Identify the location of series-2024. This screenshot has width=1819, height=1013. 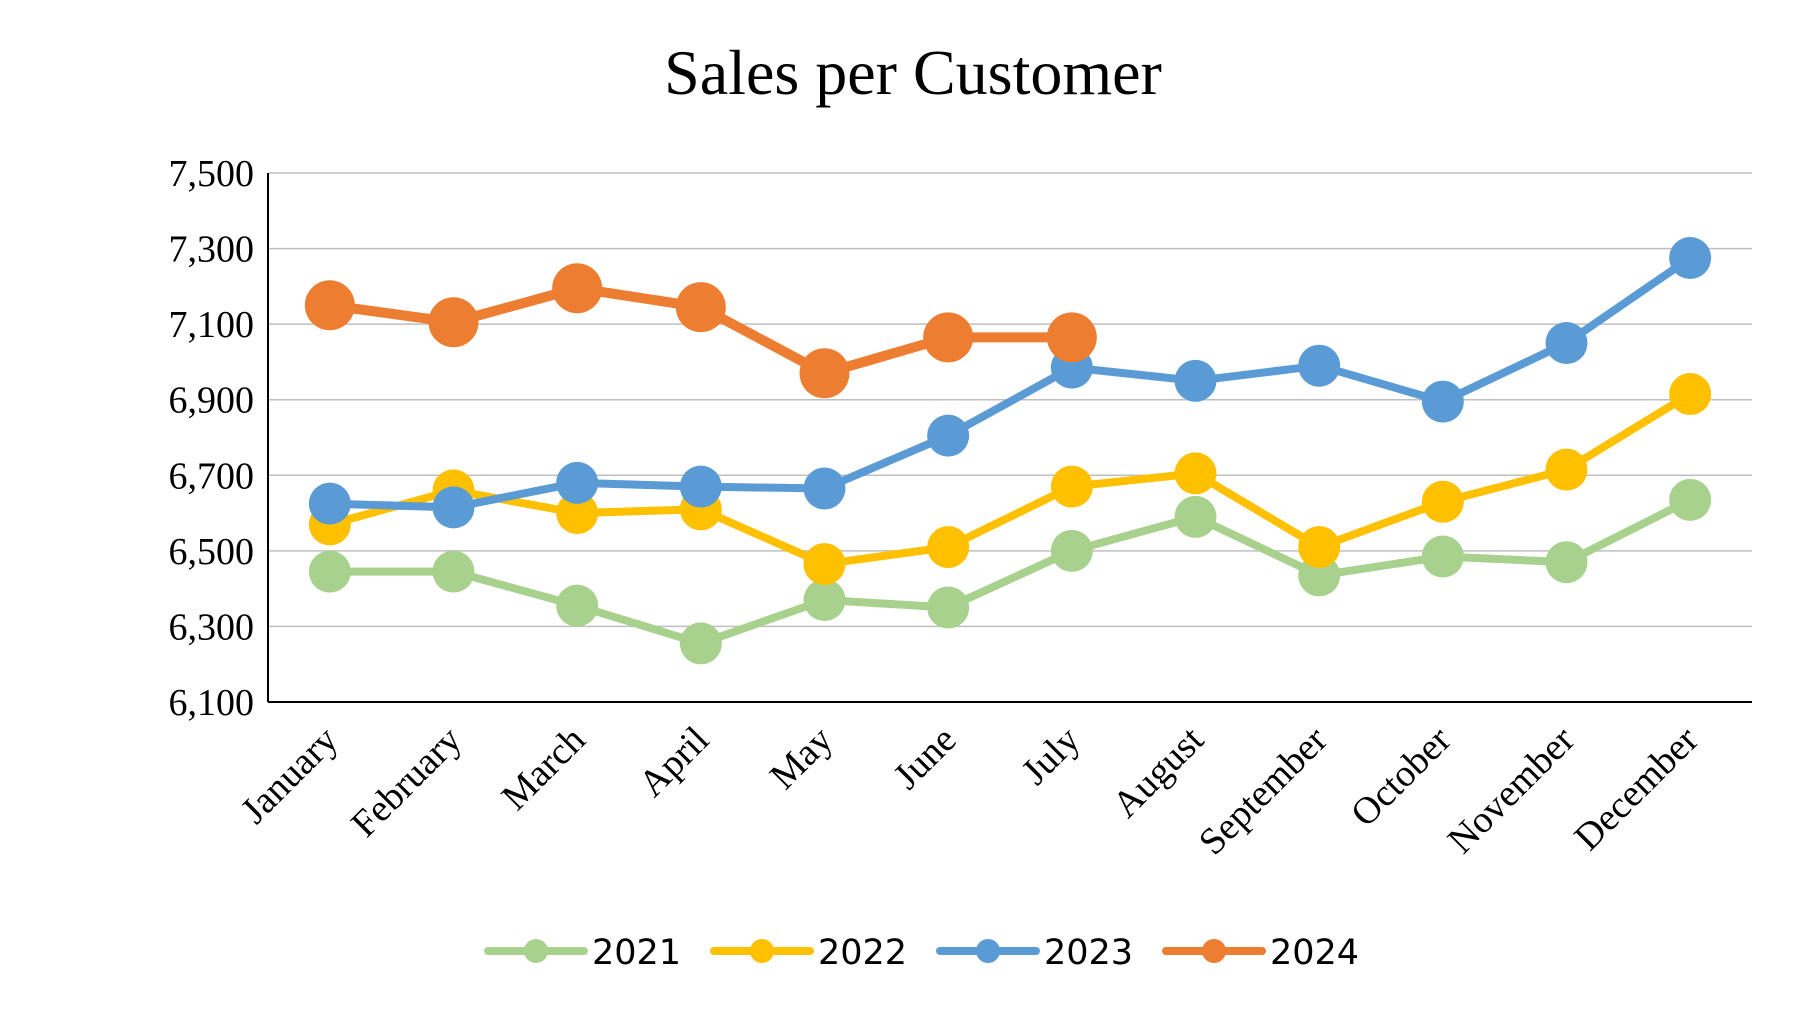
(700, 331).